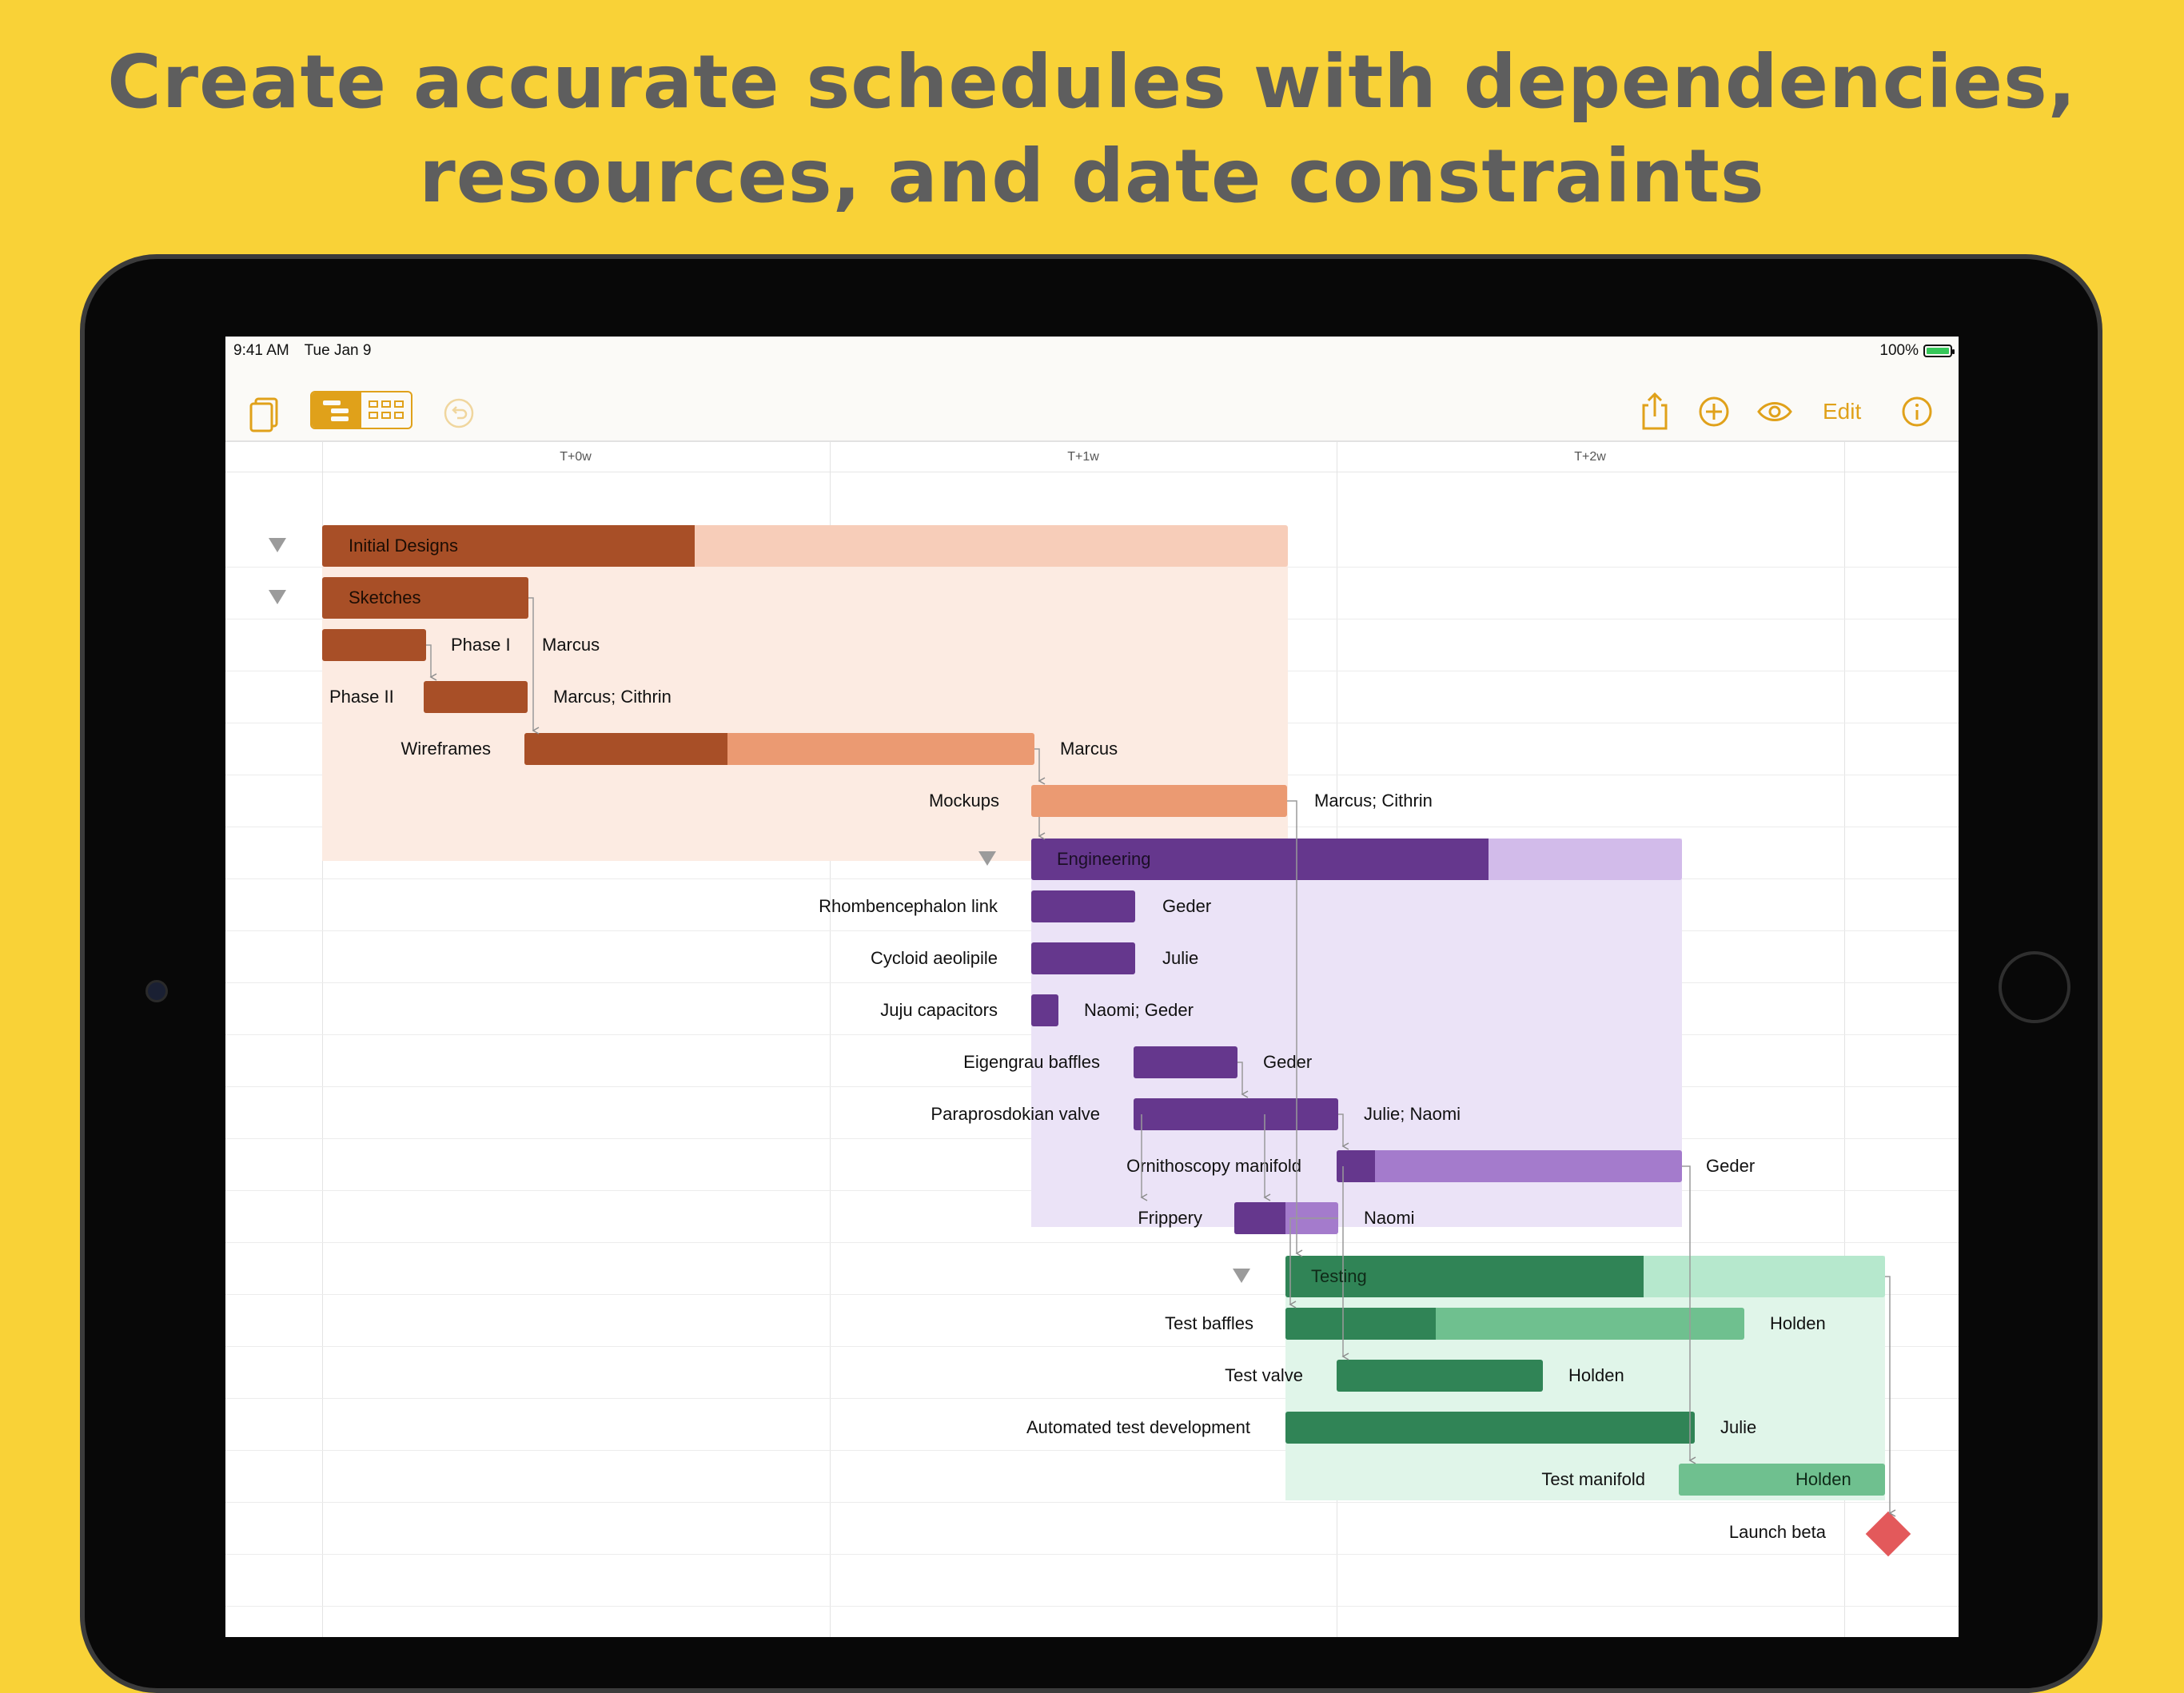 This screenshot has width=2184, height=1693. What do you see at coordinates (576, 457) in the screenshot?
I see `timeline-tick-label: T+0w` at bounding box center [576, 457].